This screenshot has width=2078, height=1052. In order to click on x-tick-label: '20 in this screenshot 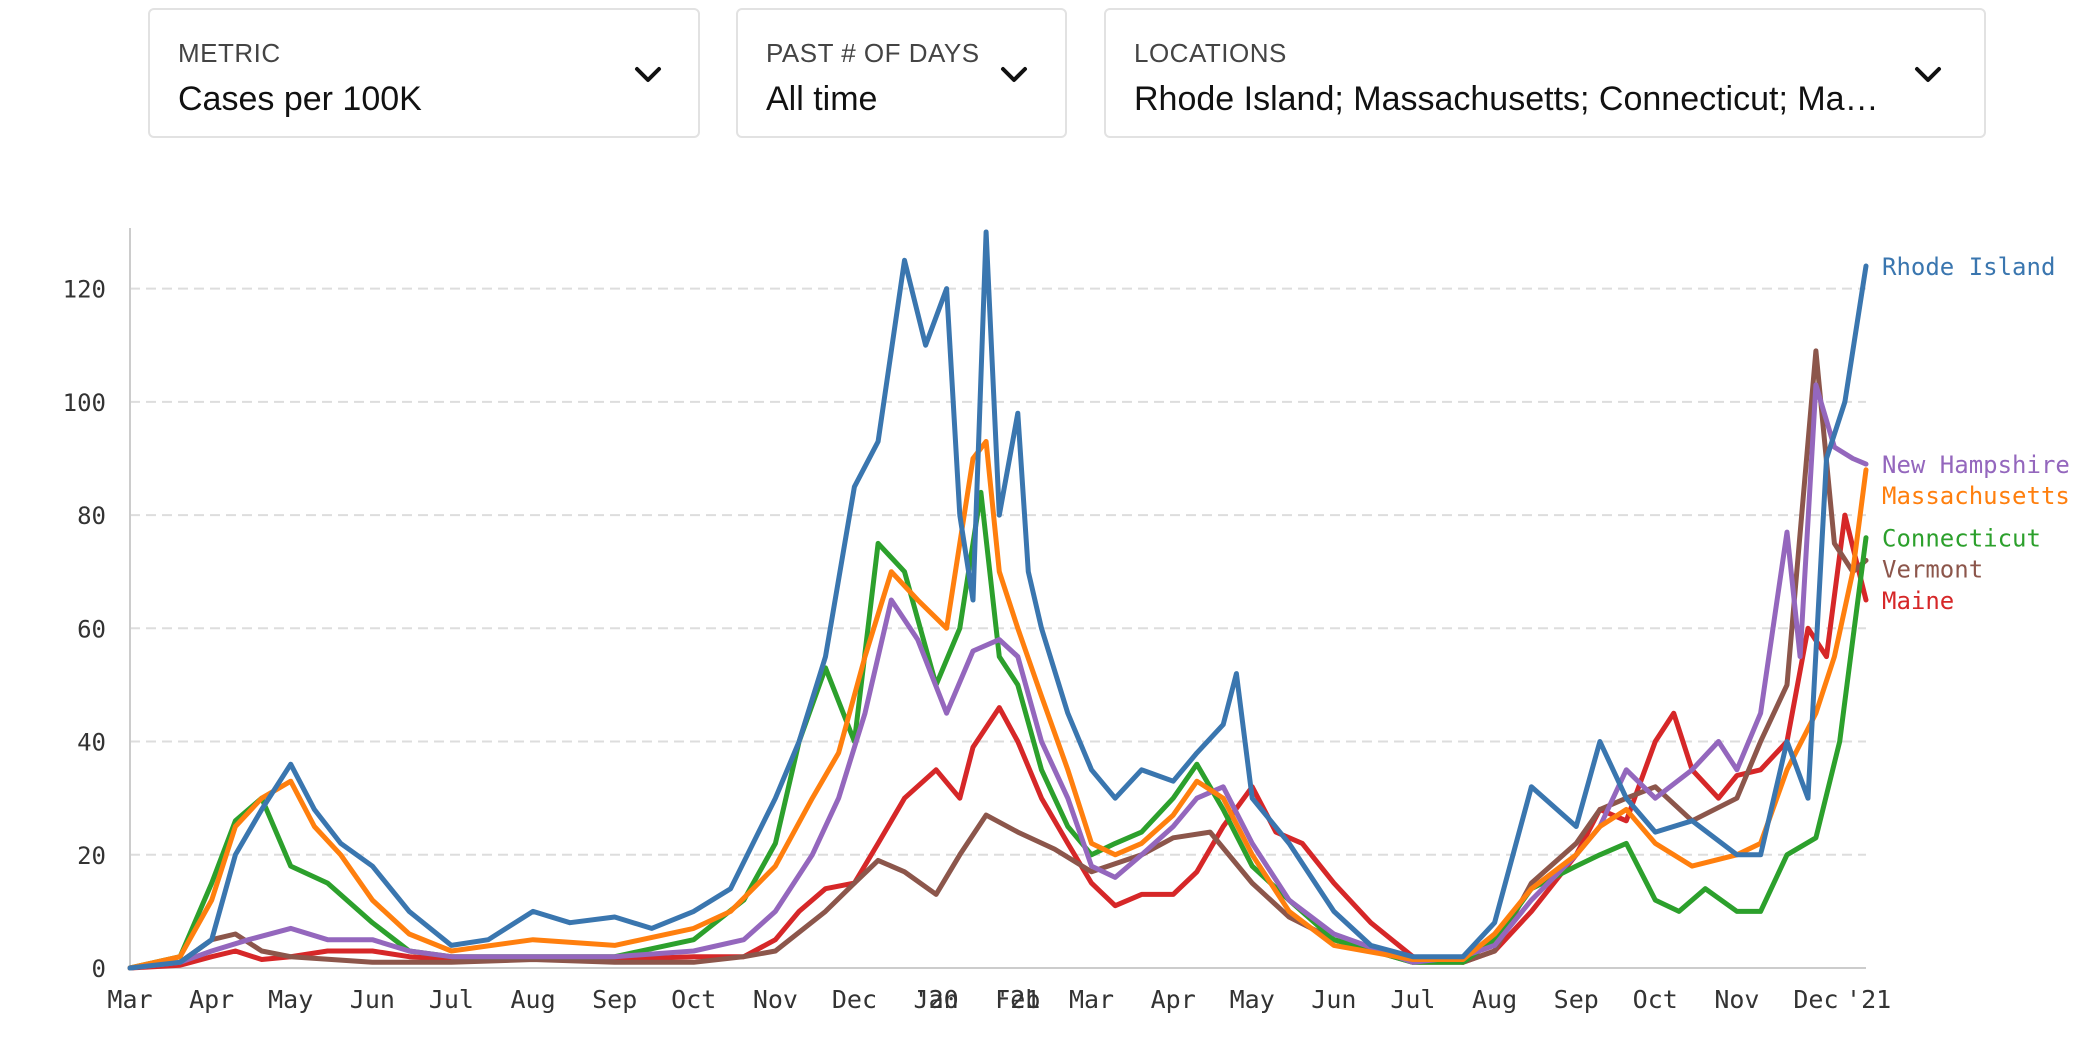, I will do `click(936, 999)`.